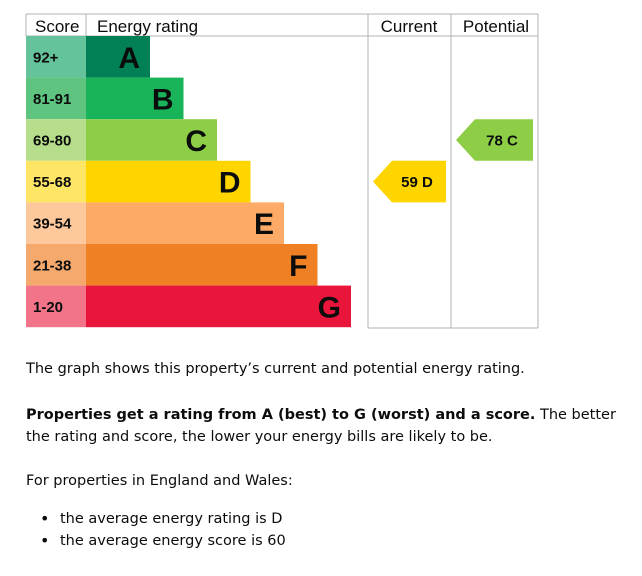  Describe the element at coordinates (57, 26) in the screenshot. I see `score-column-header: Score` at that location.